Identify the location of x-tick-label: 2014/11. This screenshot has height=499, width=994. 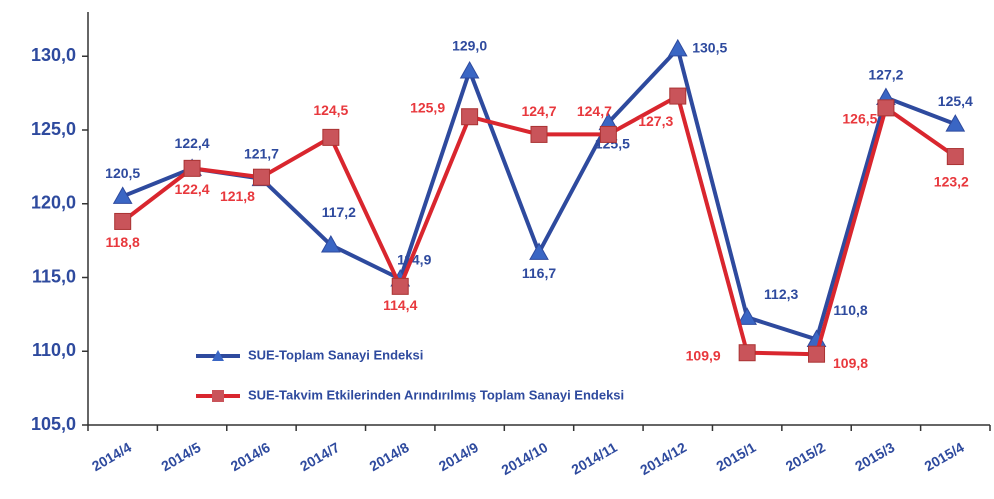
(594, 458).